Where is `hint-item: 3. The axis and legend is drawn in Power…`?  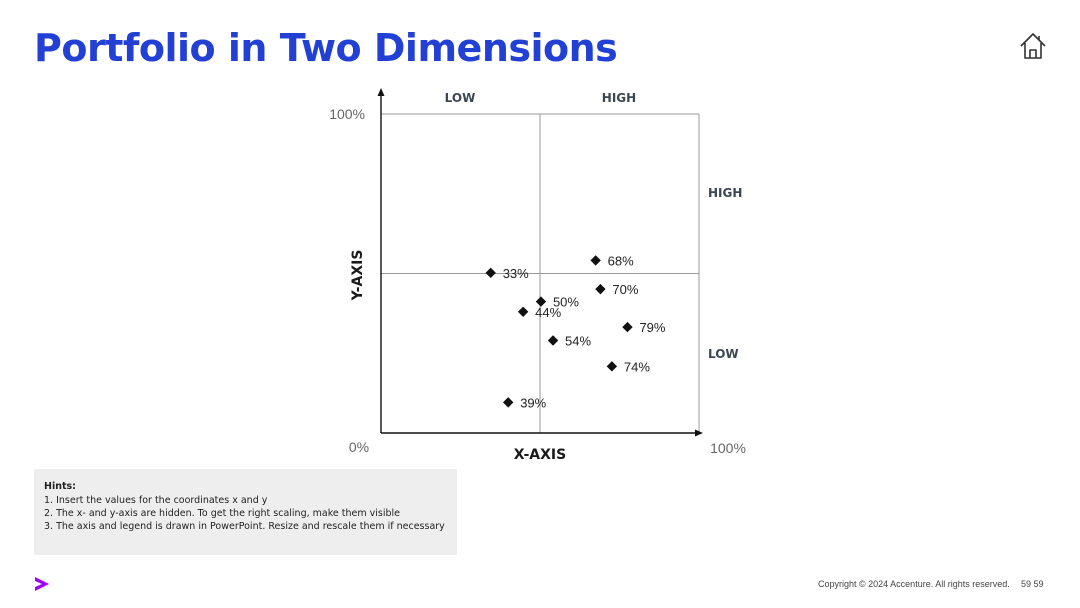 hint-item: 3. The axis and legend is drawn in Power… is located at coordinates (244, 526).